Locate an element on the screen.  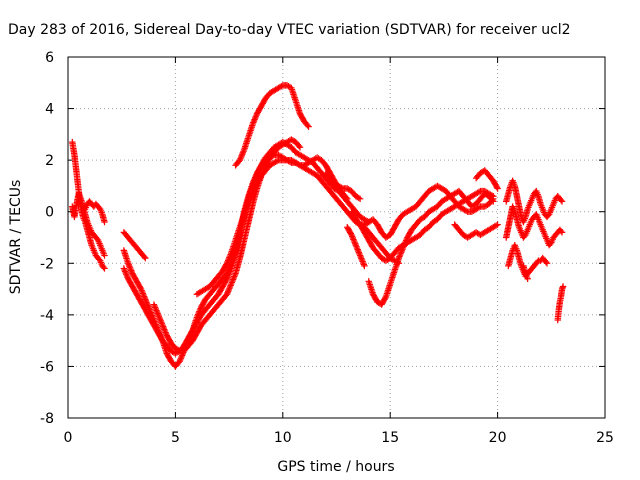
x-tick-label-0: 0 is located at coordinates (68, 438).